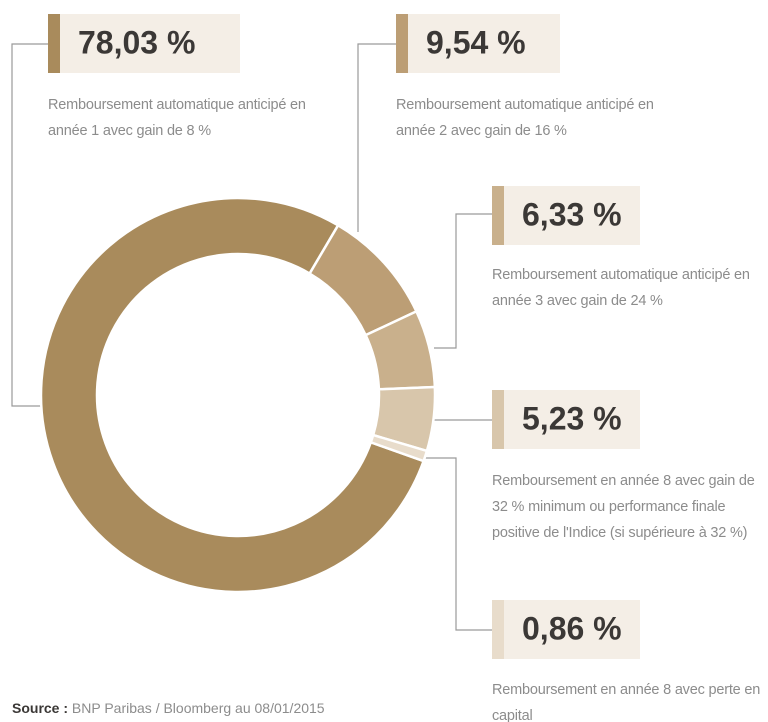  I want to click on value-label: 78,03 %, so click(136, 42).